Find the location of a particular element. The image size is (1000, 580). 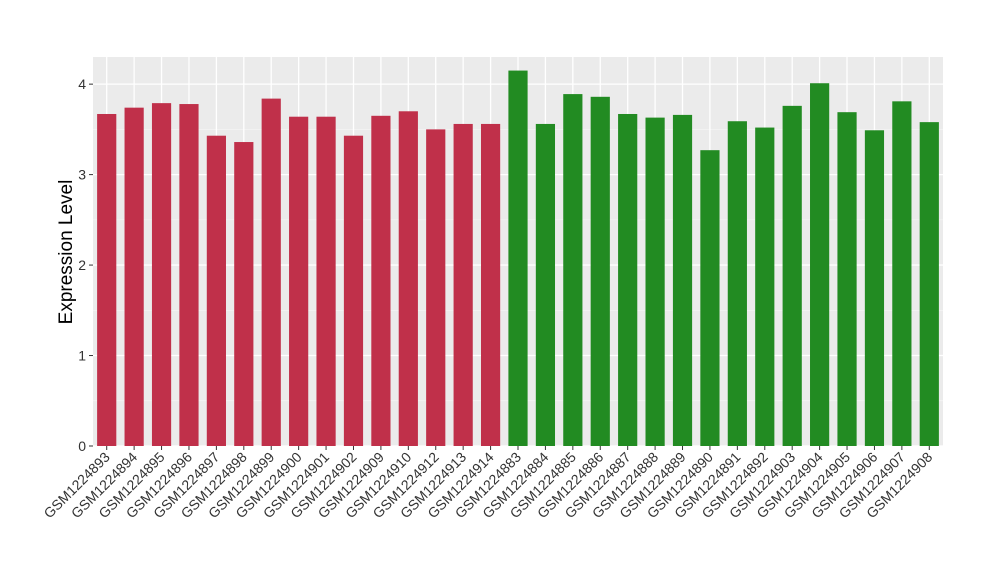

bar-GSM1224901 is located at coordinates (326, 281).